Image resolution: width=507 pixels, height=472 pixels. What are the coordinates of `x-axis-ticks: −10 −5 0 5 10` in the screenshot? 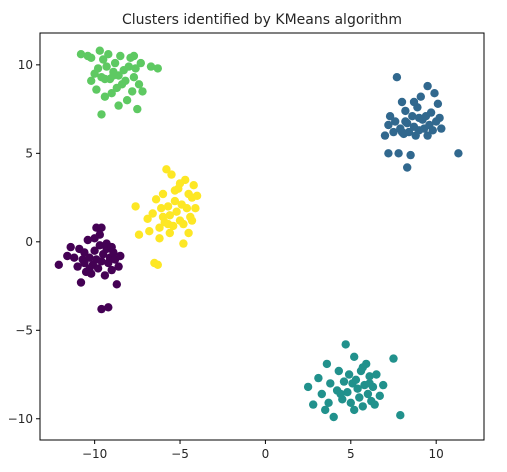 It's located at (263, 450).